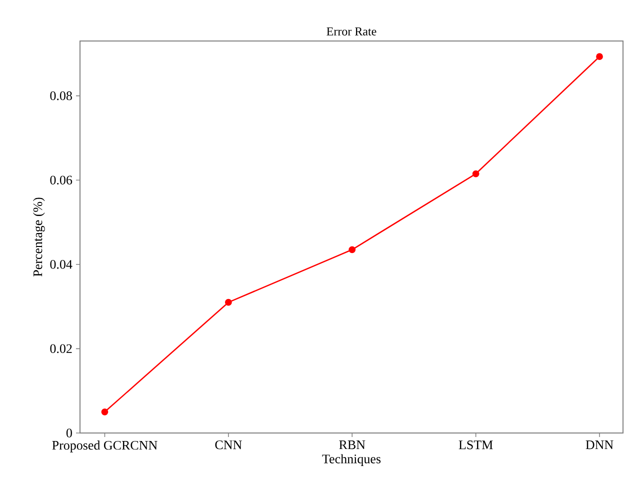 Image resolution: width=636 pixels, height=484 pixels. I want to click on x-tick-label: DNN, so click(600, 445).